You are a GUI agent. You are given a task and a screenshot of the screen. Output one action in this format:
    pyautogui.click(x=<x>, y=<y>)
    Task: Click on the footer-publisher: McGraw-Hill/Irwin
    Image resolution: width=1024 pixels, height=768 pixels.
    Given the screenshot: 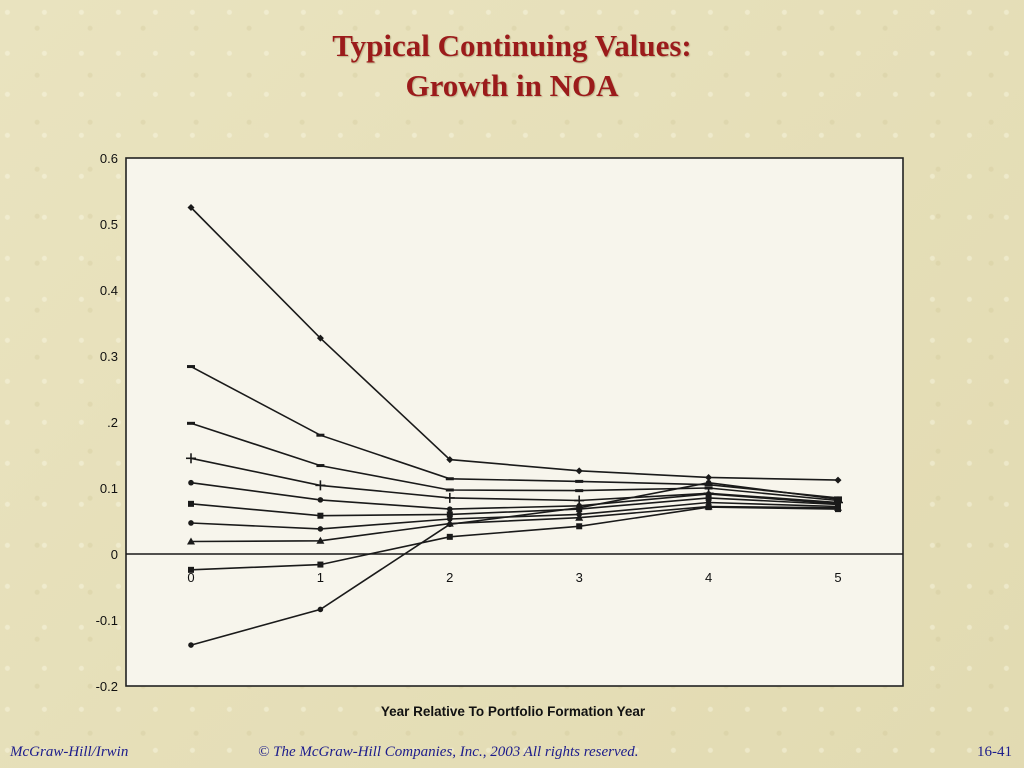 What is the action you would take?
    pyautogui.click(x=69, y=752)
    